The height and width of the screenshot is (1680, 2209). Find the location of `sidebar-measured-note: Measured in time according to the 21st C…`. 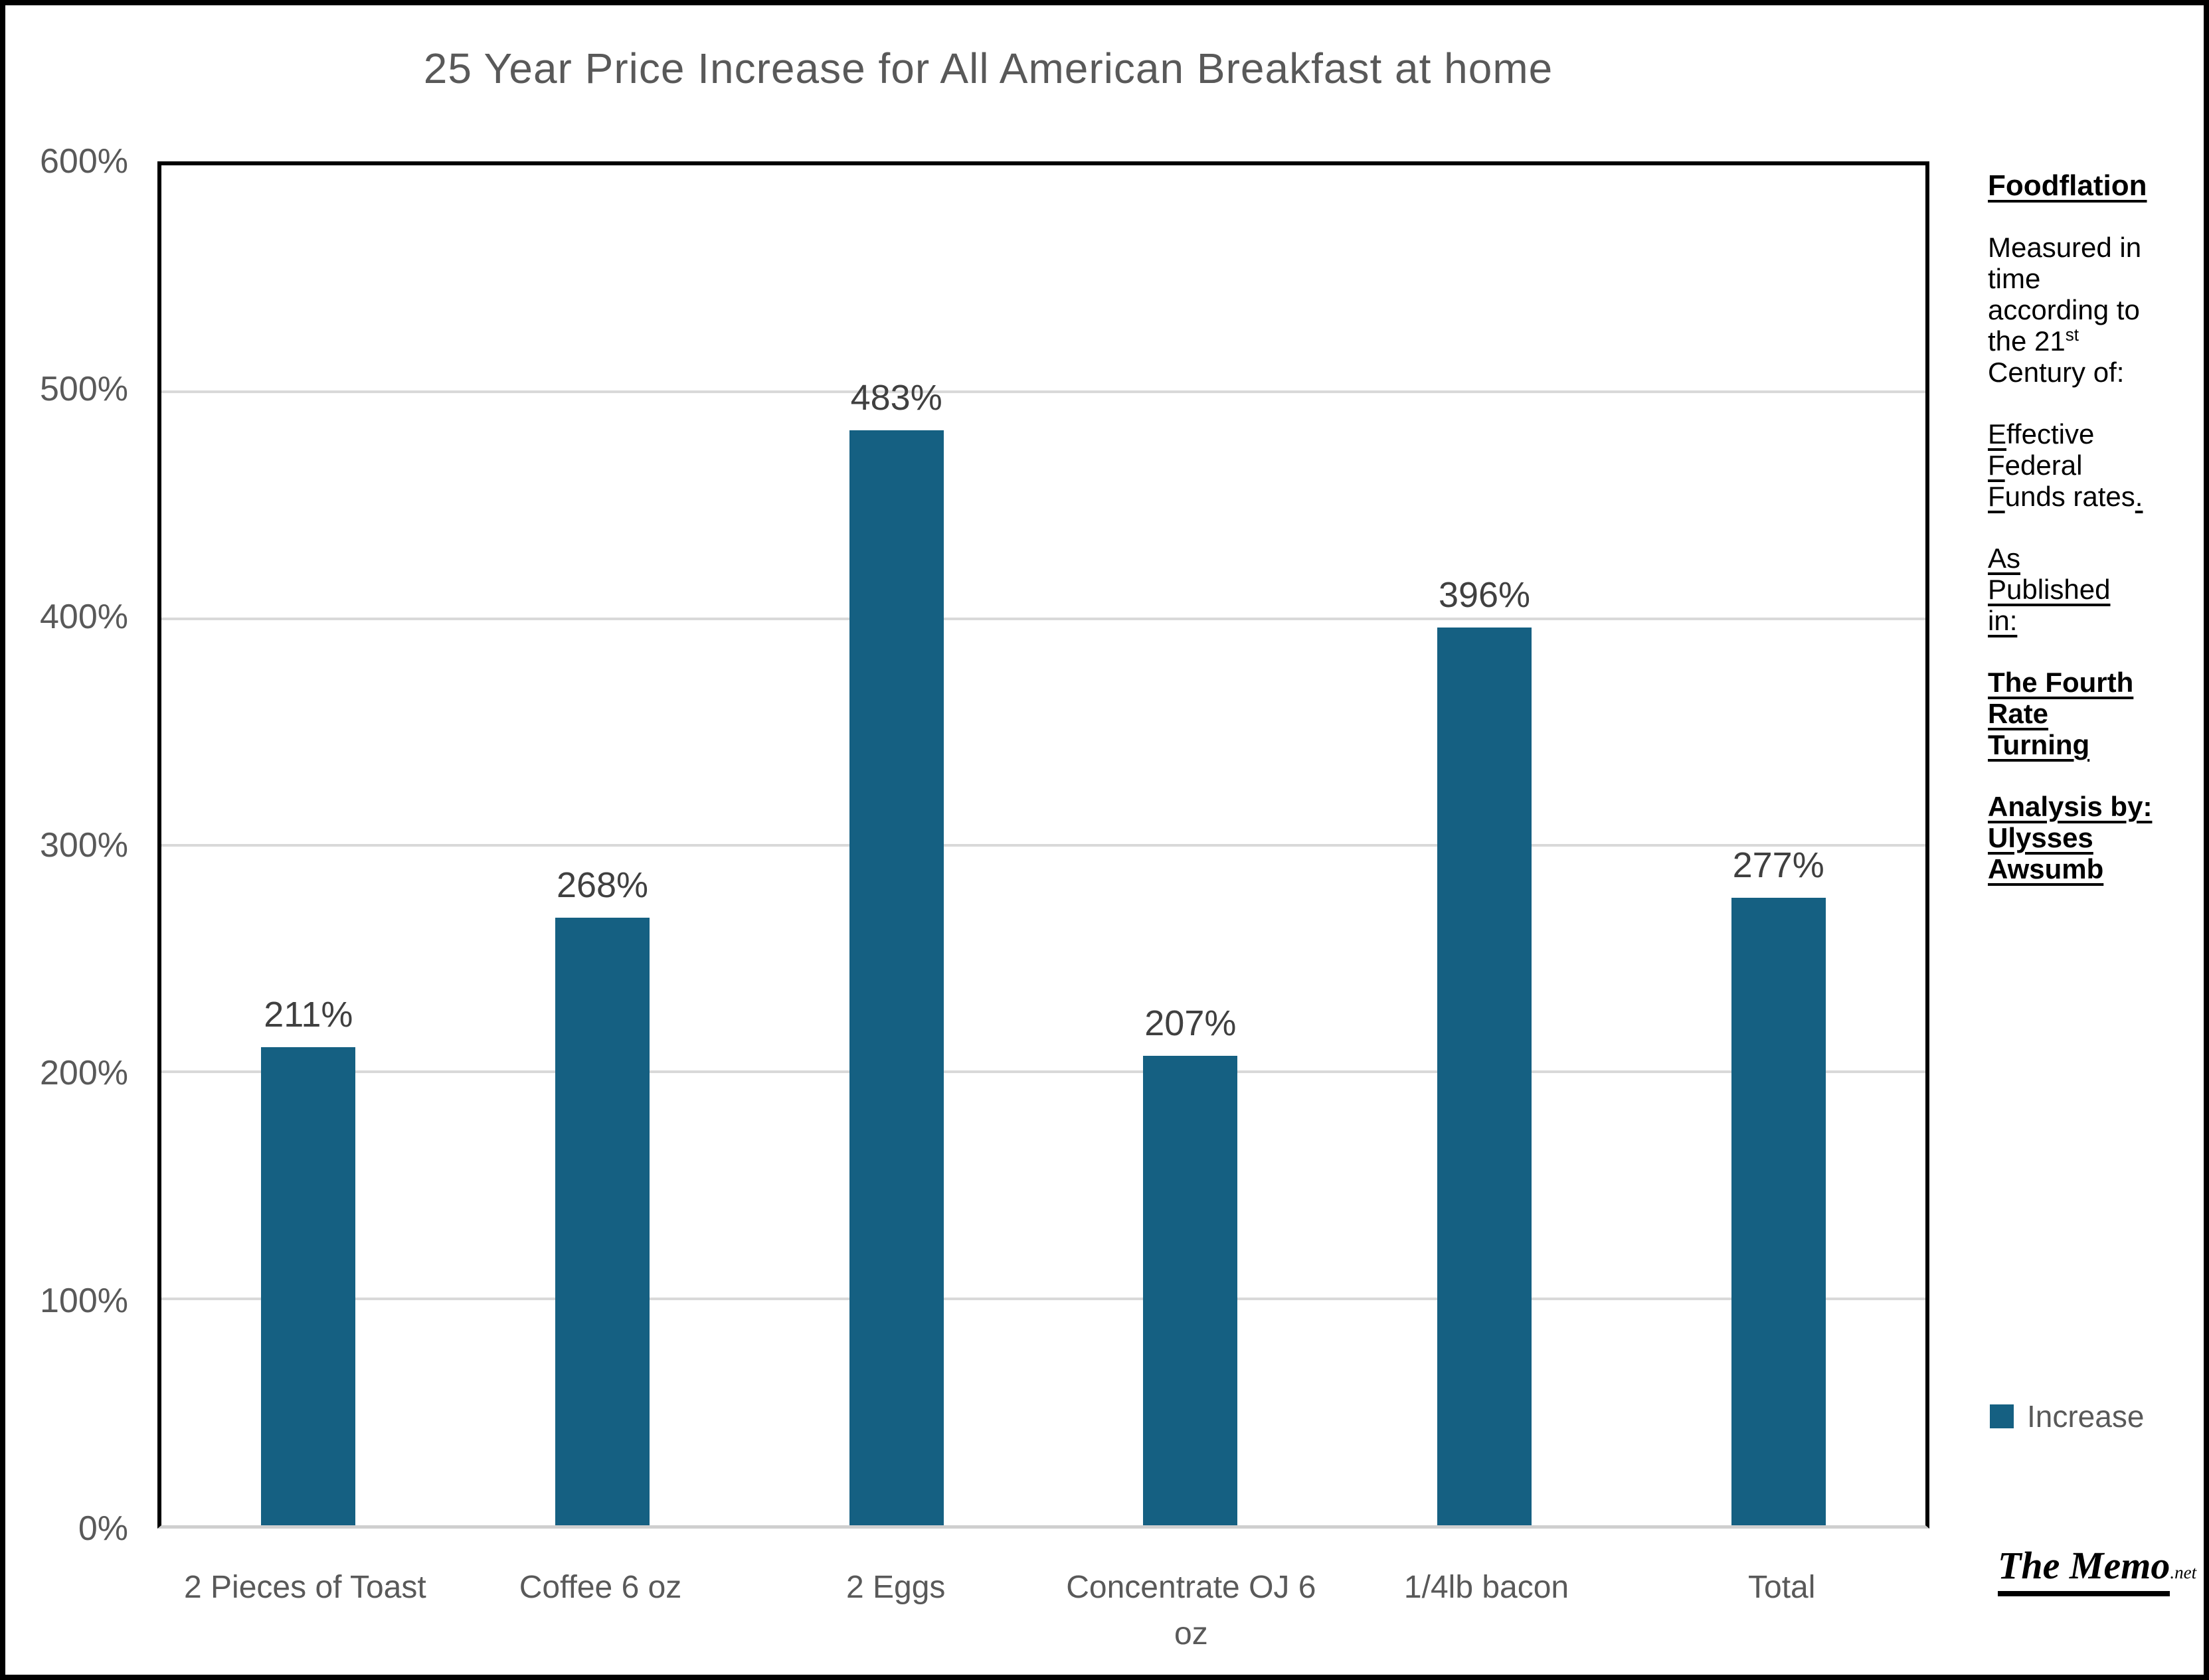

sidebar-measured-note: Measured in time according to the 21st C… is located at coordinates (2078, 310).